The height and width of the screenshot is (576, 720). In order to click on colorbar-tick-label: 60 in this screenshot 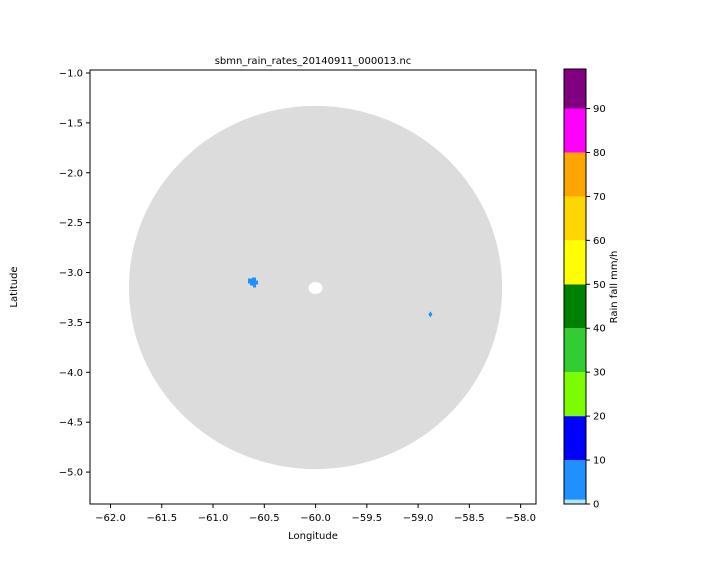, I will do `click(599, 241)`.